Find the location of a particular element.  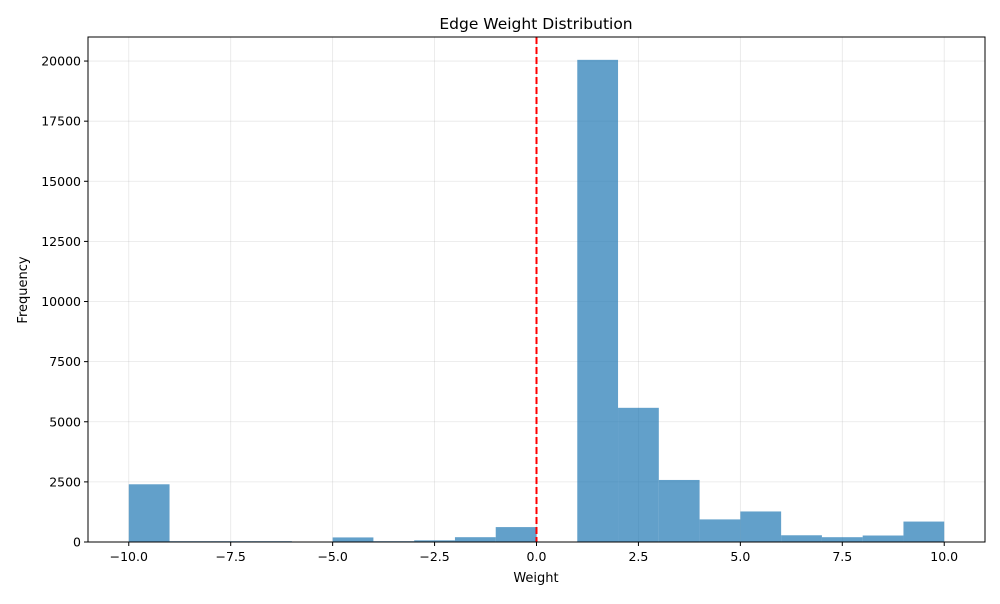

x-tick-label: 7.5 is located at coordinates (842, 556).